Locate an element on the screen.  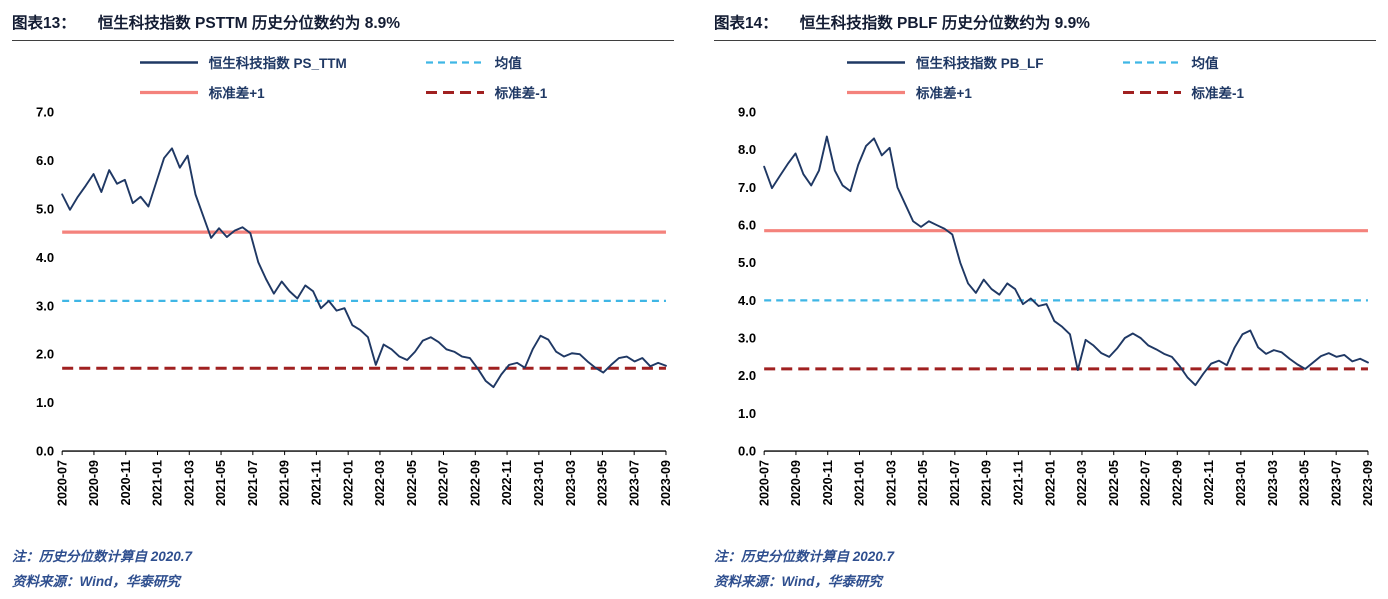
chart-title: 图表13： 恒生科技指数 PSTTM 历史分位数约为 8.9% is located at coordinates (343, 24).